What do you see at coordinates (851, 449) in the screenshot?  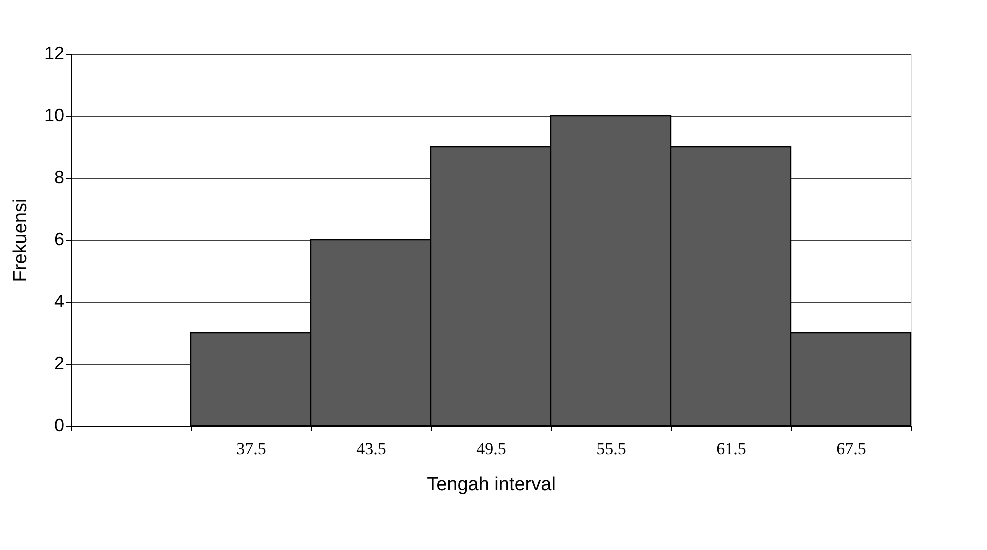 I see `x-tick-label: 67.5` at bounding box center [851, 449].